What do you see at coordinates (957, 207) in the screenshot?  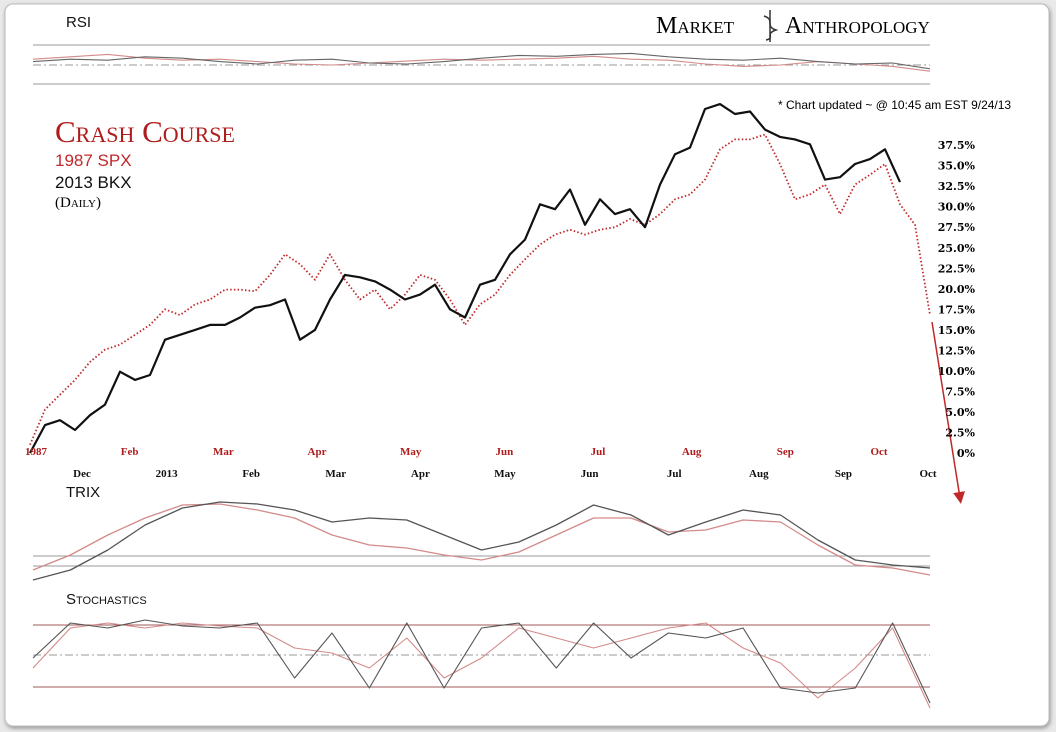 I see `y-tick-label: 30.0%` at bounding box center [957, 207].